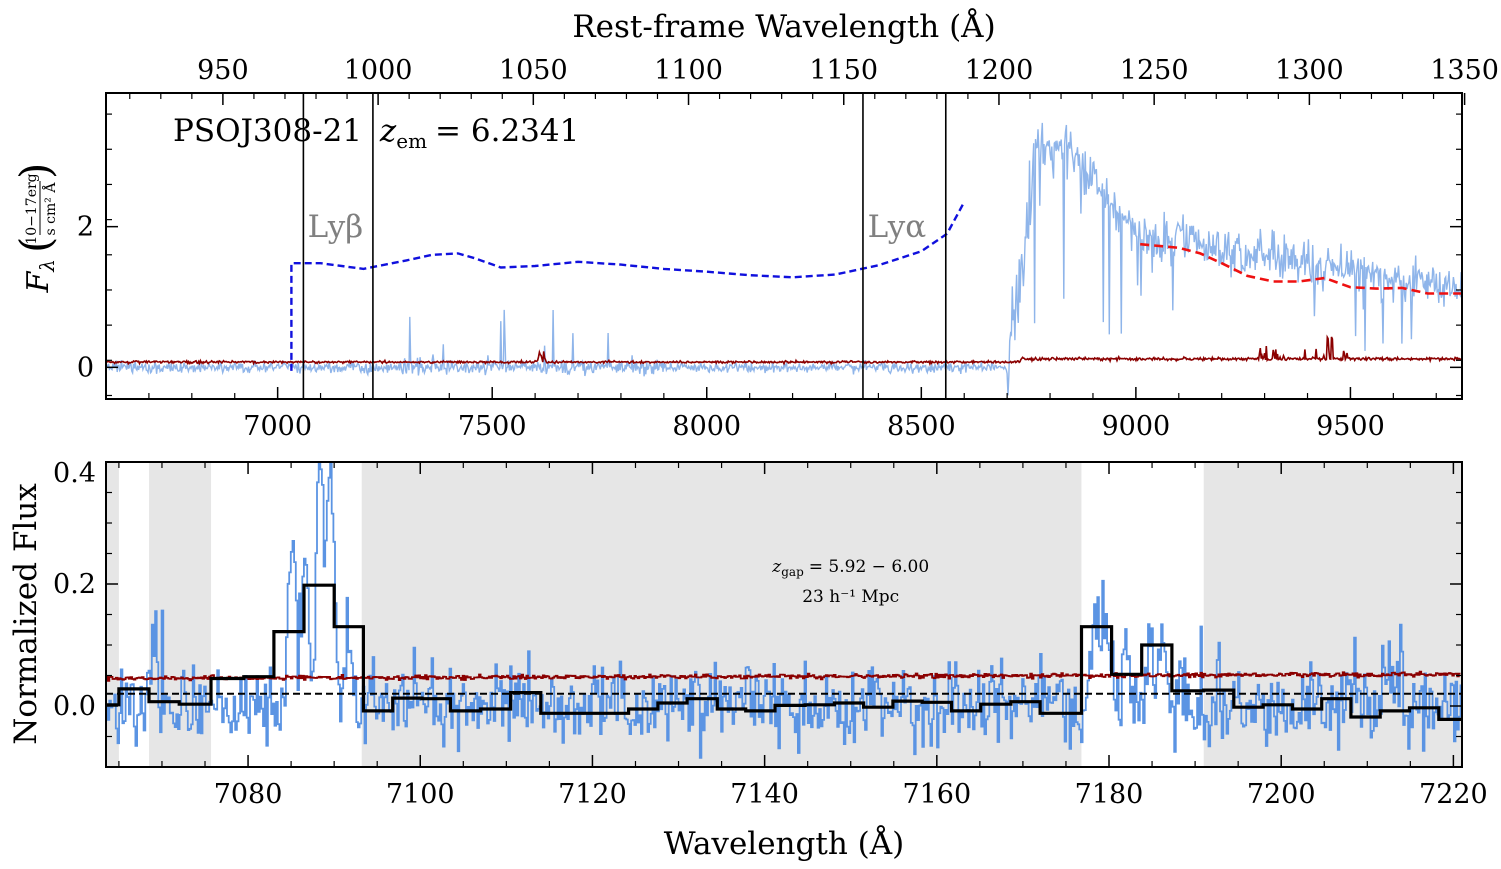  Describe the element at coordinates (277, 426) in the screenshot. I see `x-tick-label-7000: 7000` at that location.